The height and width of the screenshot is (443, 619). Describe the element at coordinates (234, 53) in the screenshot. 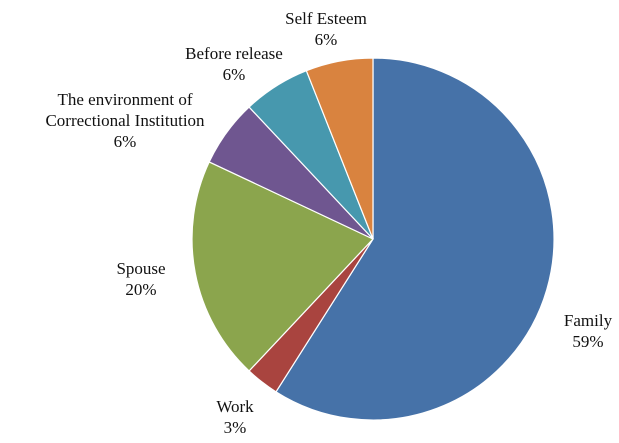

I see `slice-category-label: Before release` at that location.